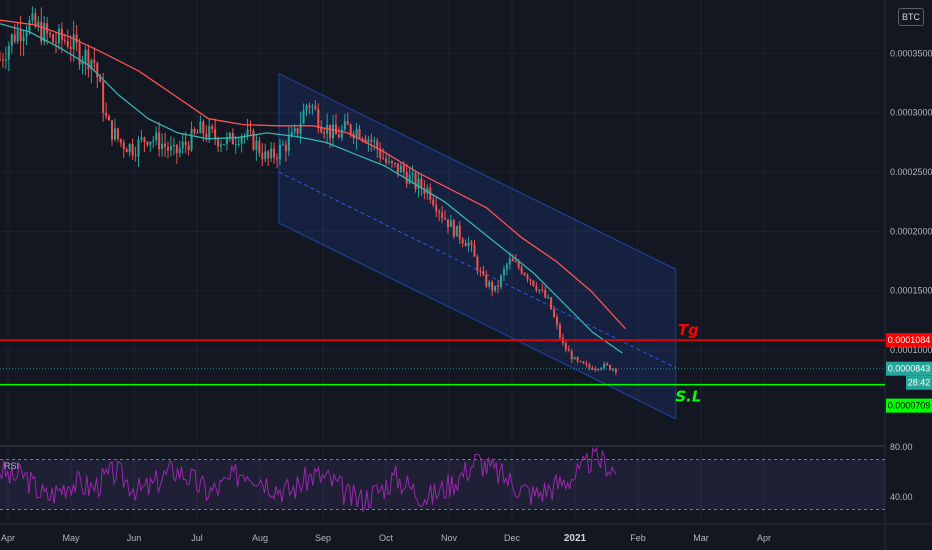  What do you see at coordinates (688, 397) in the screenshot?
I see `level-annotation-sl: S.L` at bounding box center [688, 397].